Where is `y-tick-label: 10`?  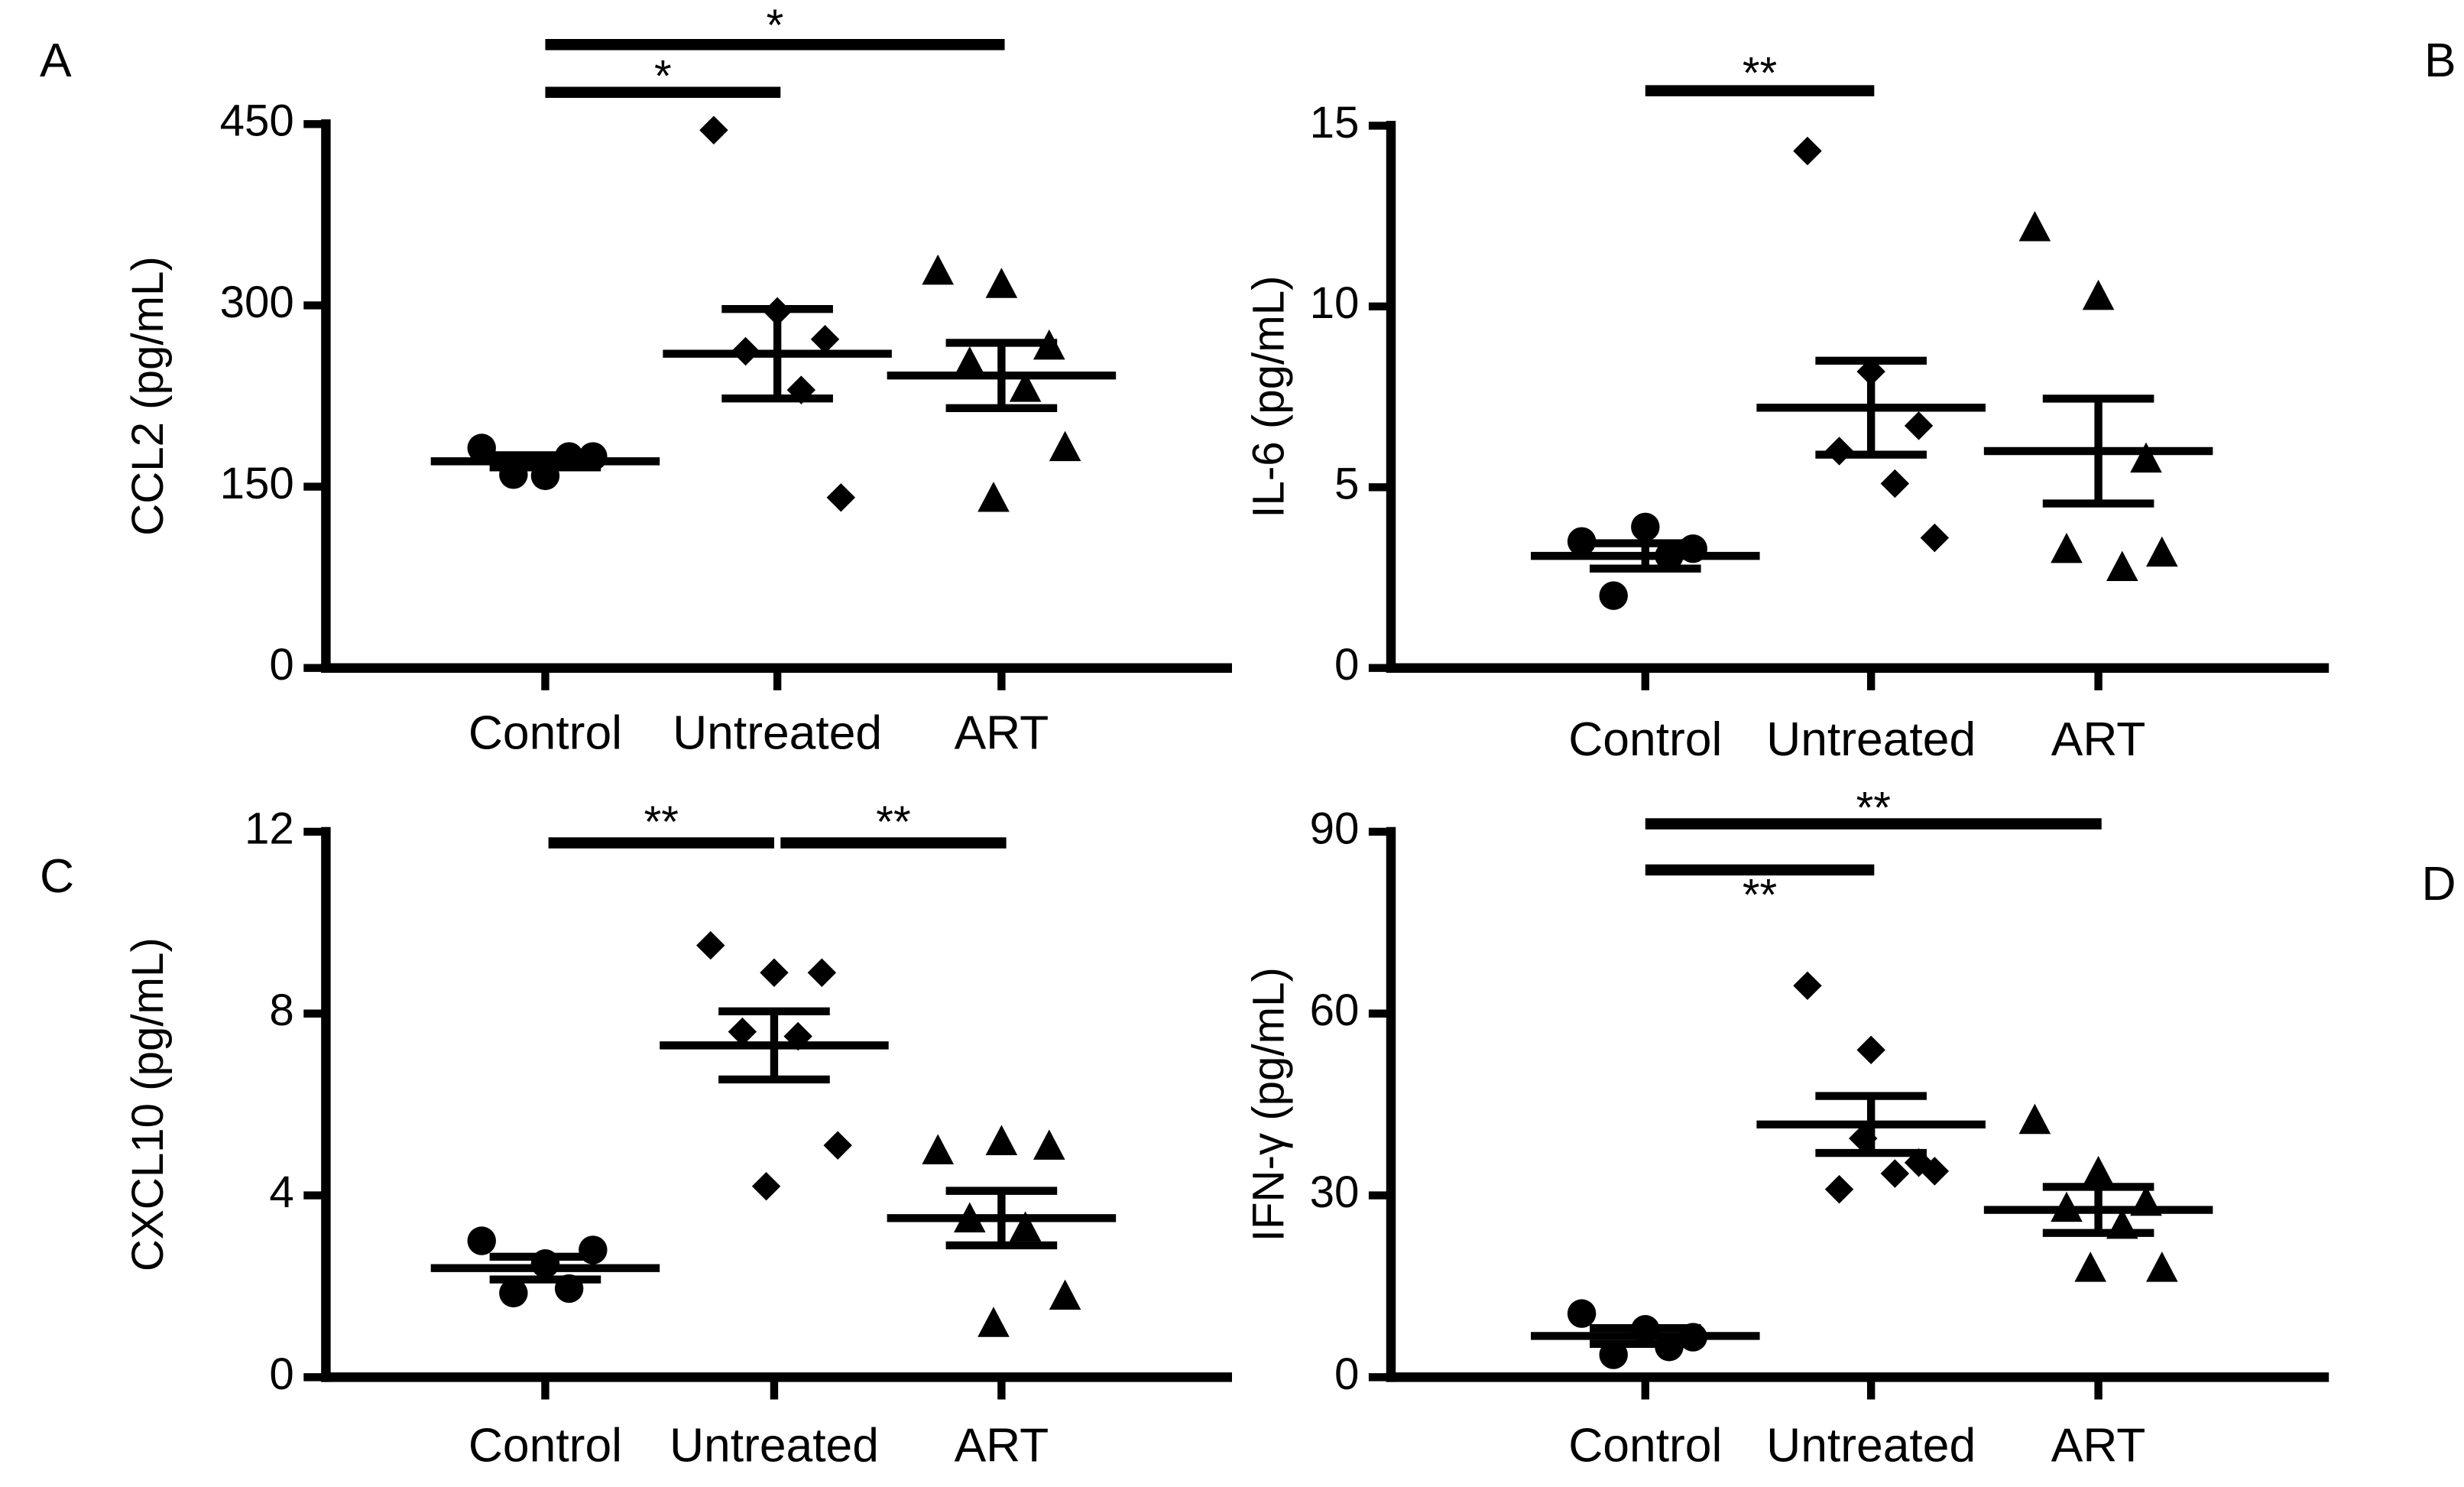
y-tick-label: 10 is located at coordinates (1335, 303).